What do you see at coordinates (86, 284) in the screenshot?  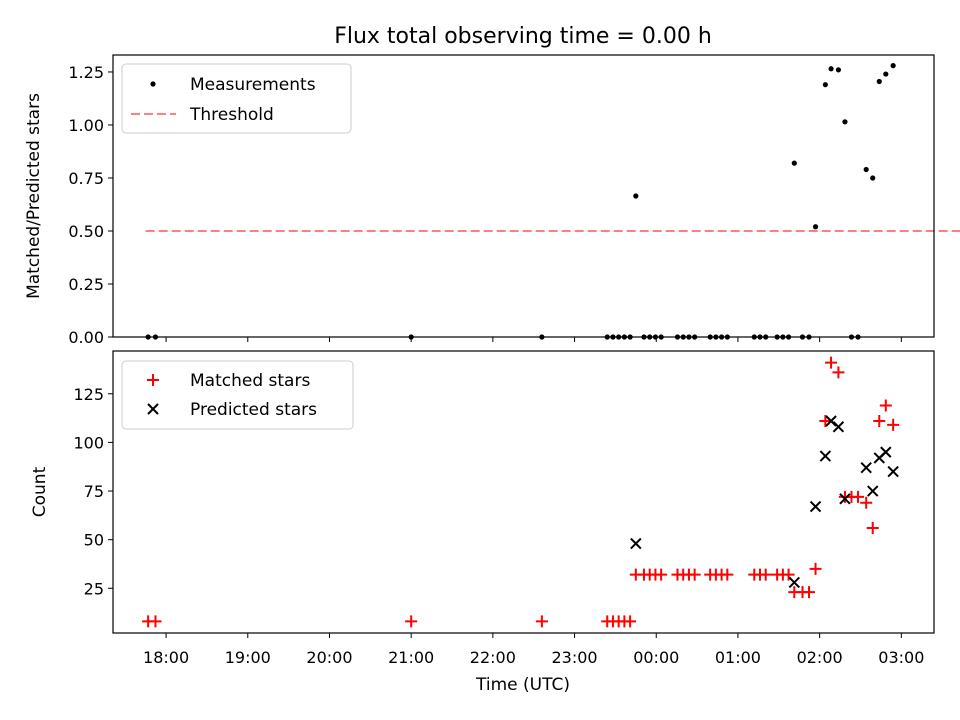 I see `top-y-tick-label: 0.25` at bounding box center [86, 284].